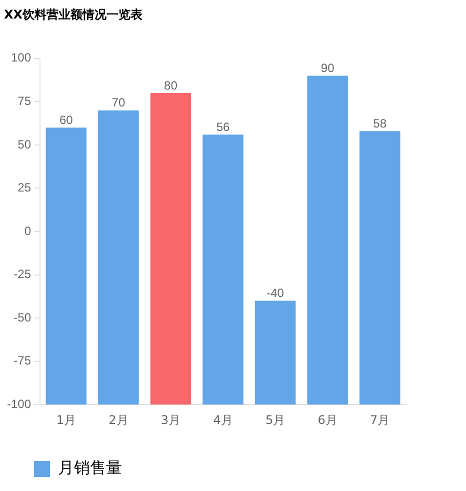 The height and width of the screenshot is (491, 466). I want to click on x-tick-label: 3月, so click(170, 419).